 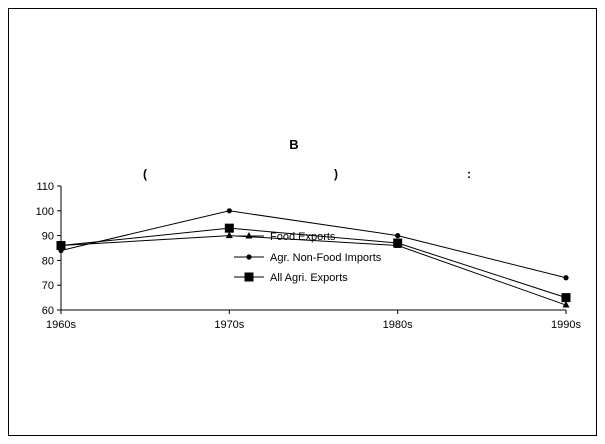 I want to click on legend-item: Food Exports, so click(x=285, y=237).